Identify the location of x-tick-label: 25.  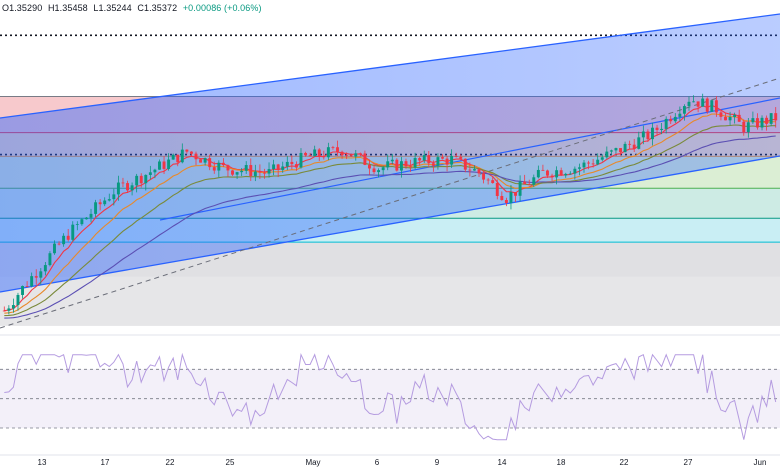
(230, 462).